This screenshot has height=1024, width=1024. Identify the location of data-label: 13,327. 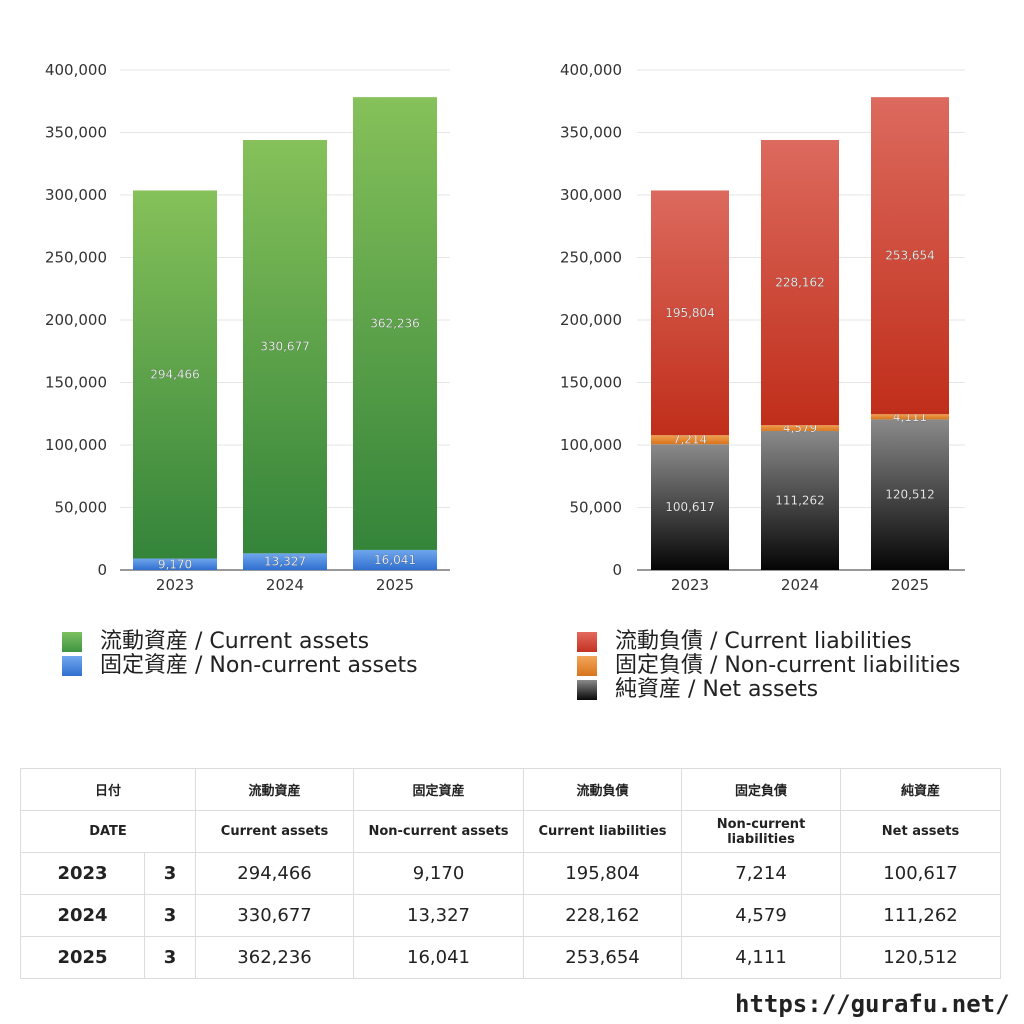
(285, 562).